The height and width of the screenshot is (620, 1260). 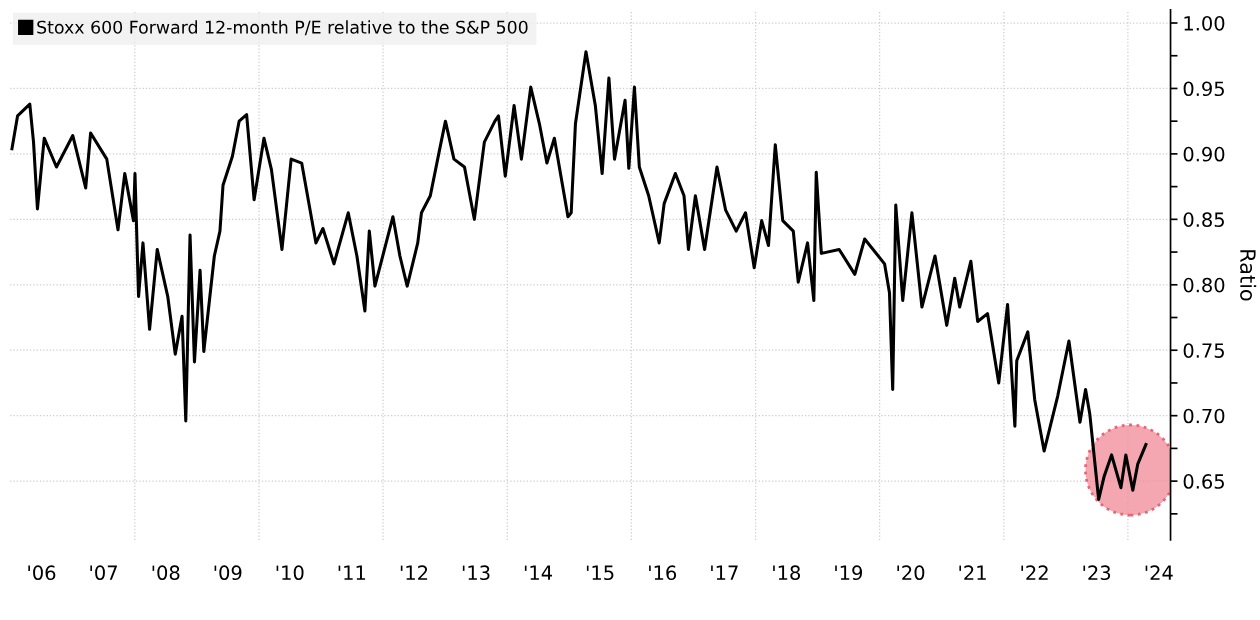 I want to click on x-tick-label: '15, so click(x=600, y=573).